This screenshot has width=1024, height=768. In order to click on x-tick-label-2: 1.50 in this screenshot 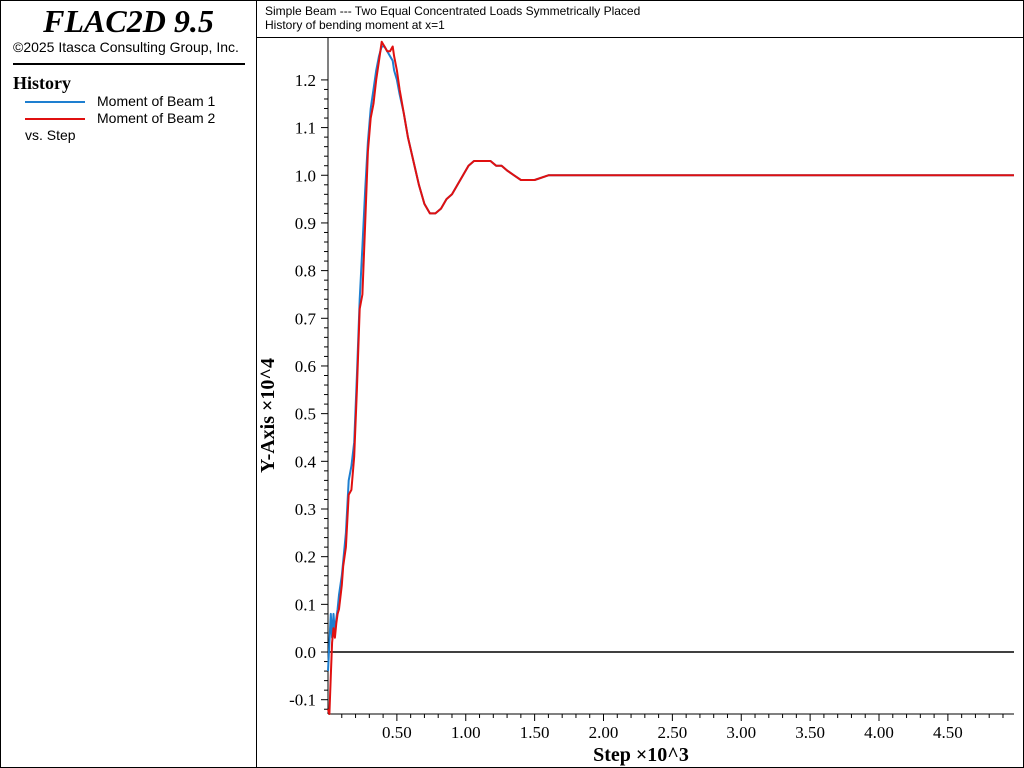, I will do `click(535, 732)`.